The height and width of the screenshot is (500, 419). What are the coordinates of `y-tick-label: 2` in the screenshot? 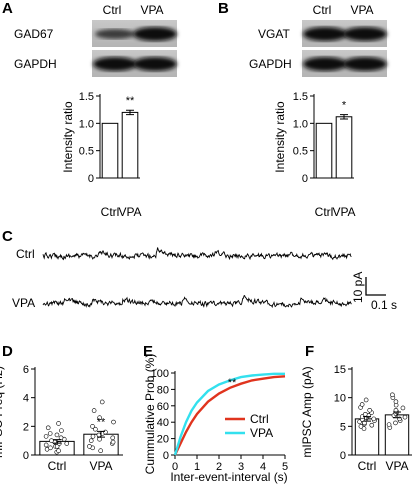 It's located at (26, 427).